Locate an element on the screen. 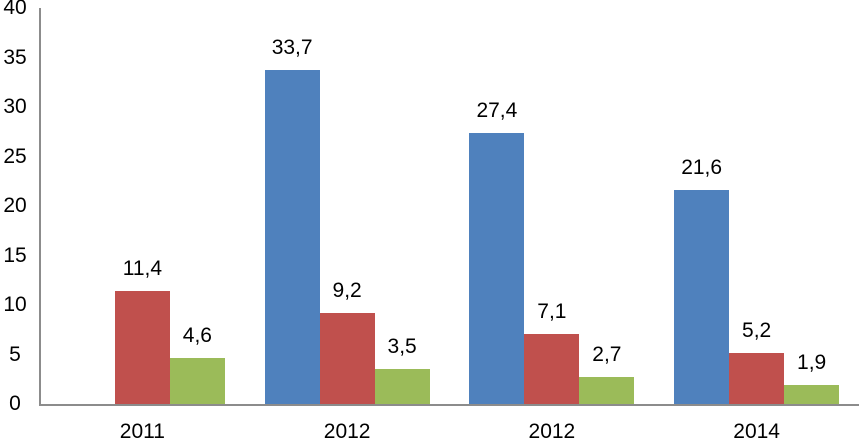  y-axis-tick-label: 0 is located at coordinates (15, 403).